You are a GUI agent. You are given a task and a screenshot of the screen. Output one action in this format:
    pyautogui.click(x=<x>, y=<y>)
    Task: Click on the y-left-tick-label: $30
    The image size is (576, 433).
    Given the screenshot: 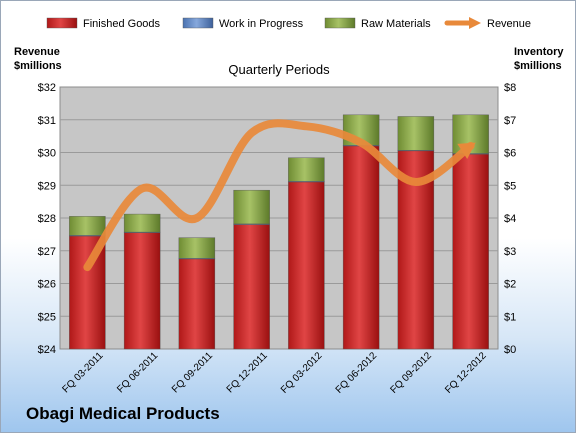 What is the action you would take?
    pyautogui.click(x=47, y=154)
    